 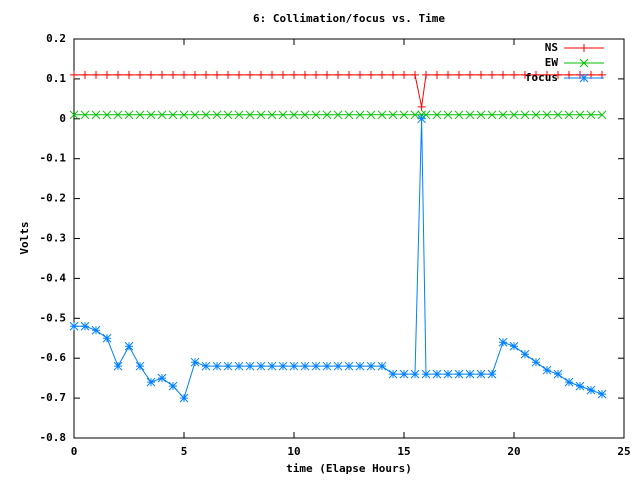 I want to click on y-tick-label: 0.1, so click(x=56, y=78).